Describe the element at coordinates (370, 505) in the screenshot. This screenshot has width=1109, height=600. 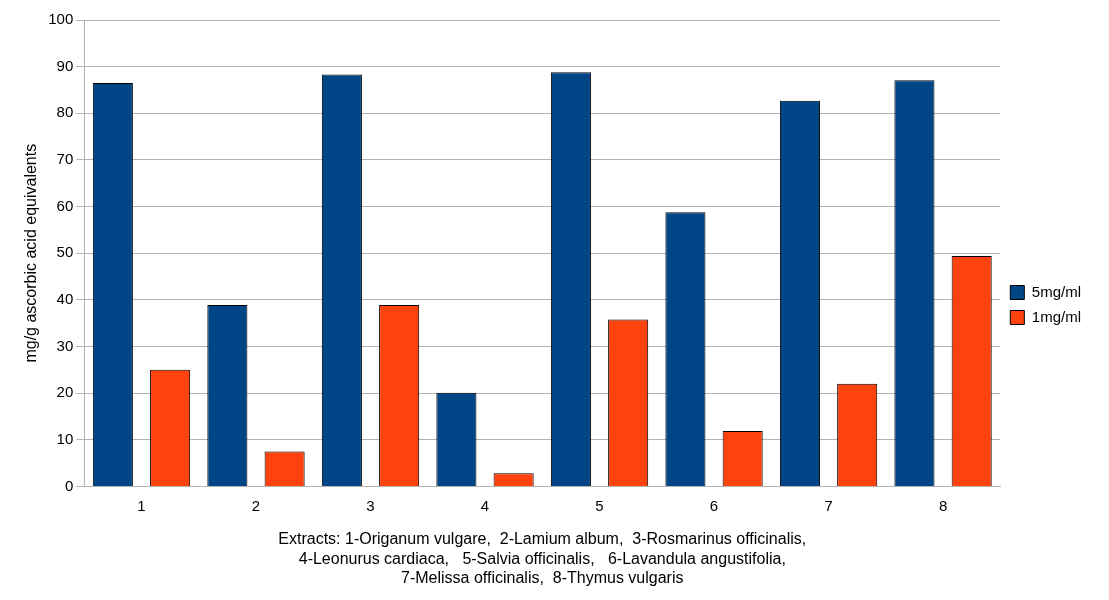
I see `x-tick-label: 3` at that location.